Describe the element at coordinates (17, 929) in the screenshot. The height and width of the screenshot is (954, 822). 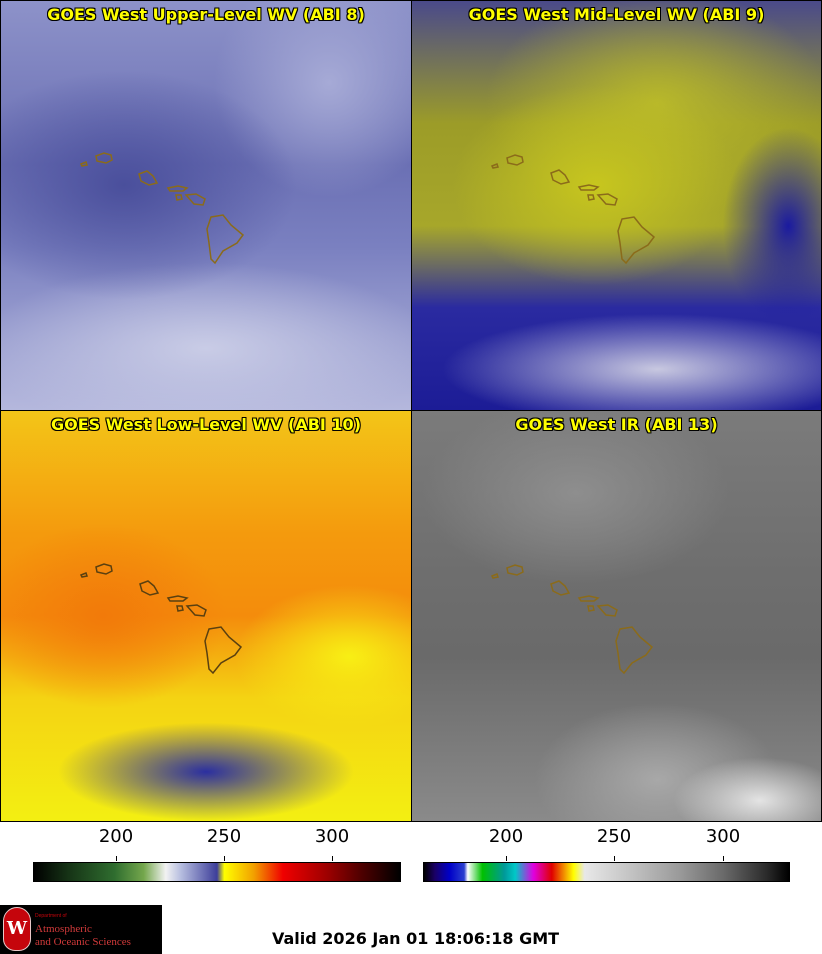
I see `uw-seal-icon: W` at that location.